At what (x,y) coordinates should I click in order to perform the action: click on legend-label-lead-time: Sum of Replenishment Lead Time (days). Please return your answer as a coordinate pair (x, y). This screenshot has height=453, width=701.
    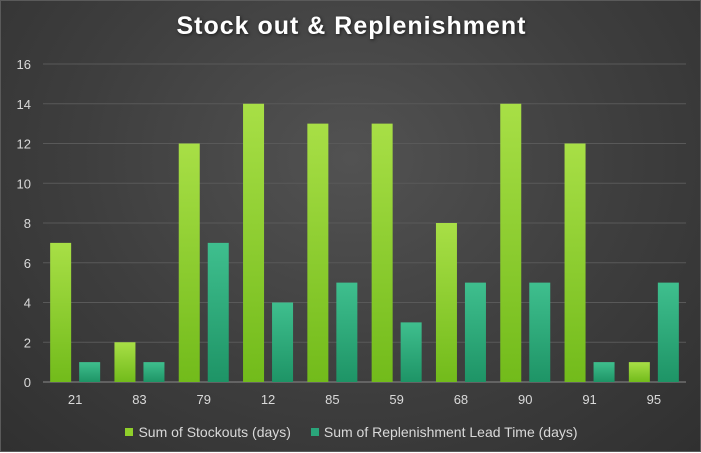
    Looking at the image, I should click on (450, 432).